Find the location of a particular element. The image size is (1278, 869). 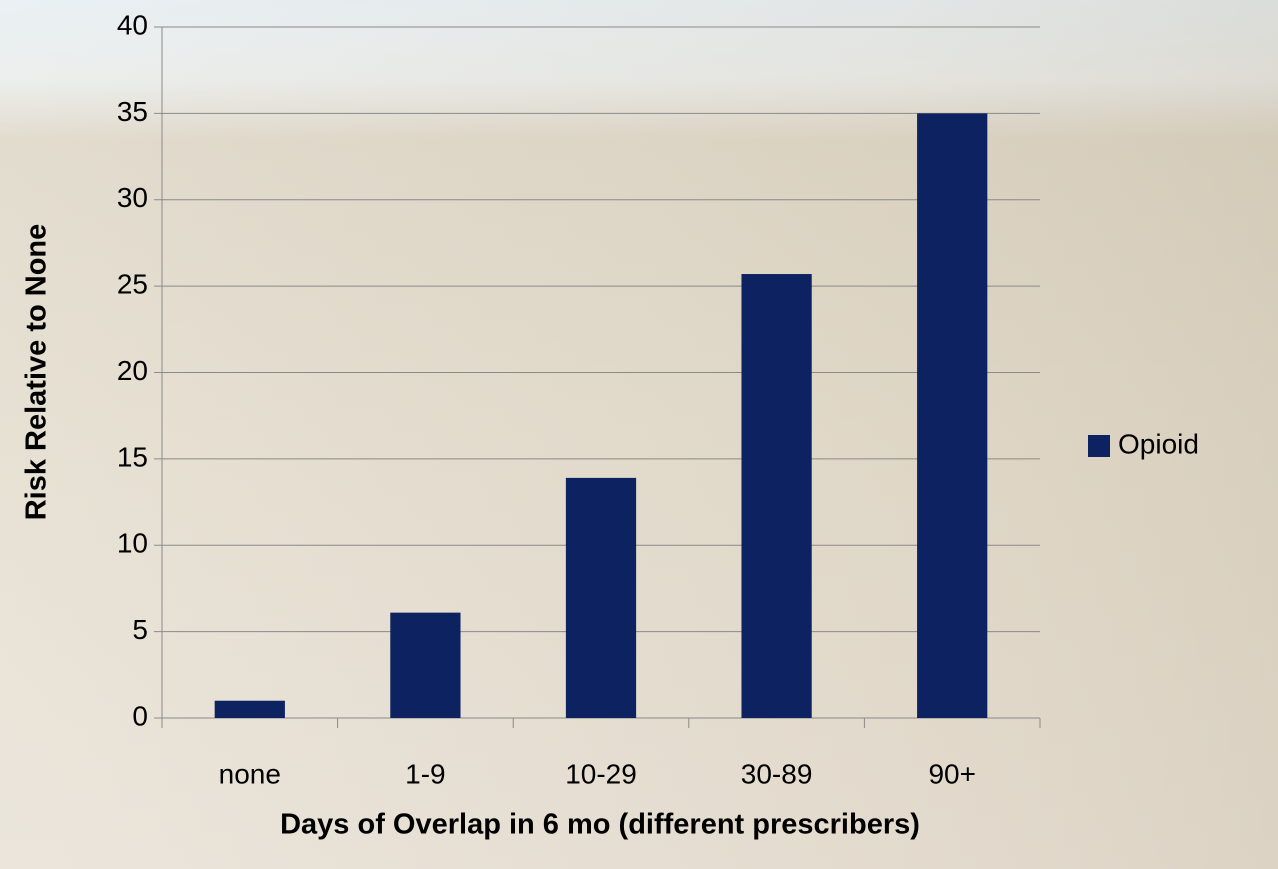

x-tick-label: 30-89 is located at coordinates (777, 773).